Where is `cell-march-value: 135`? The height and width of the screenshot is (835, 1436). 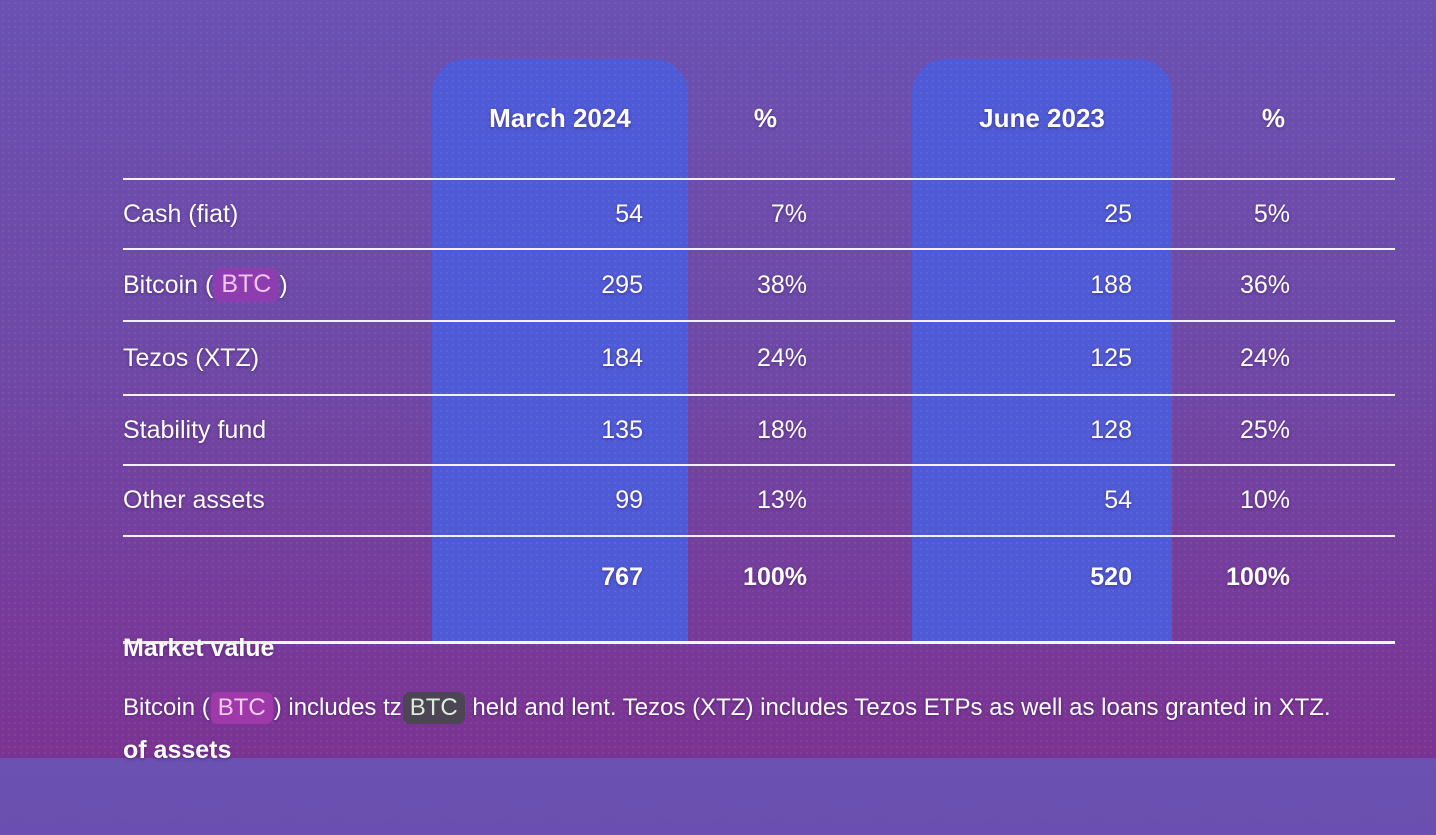 cell-march-value: 135 is located at coordinates (622, 429).